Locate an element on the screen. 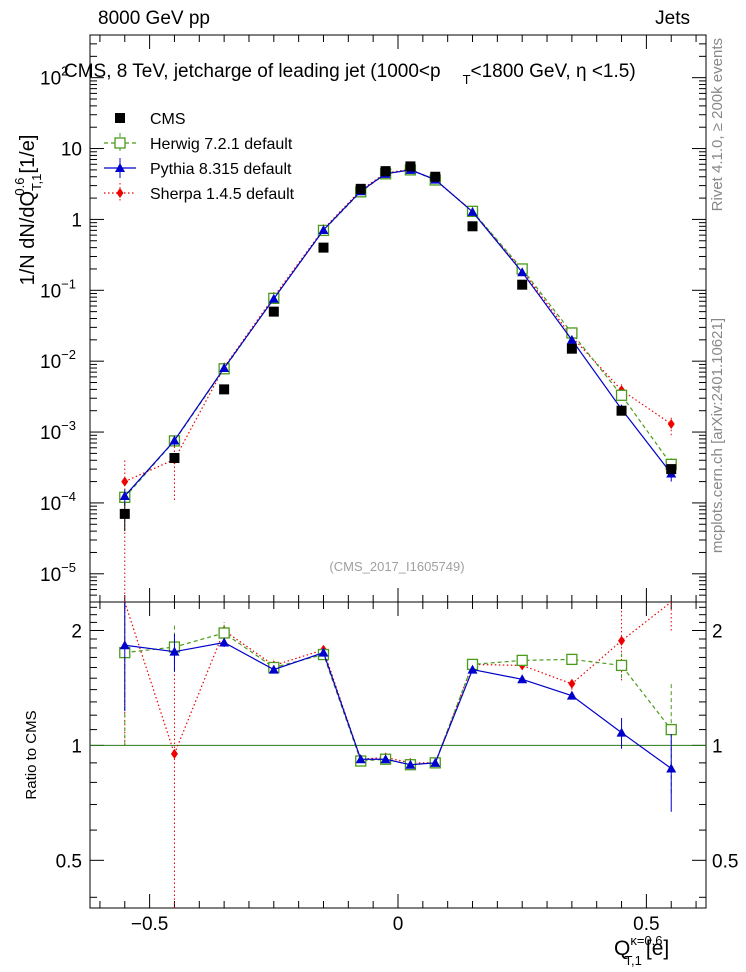  svg-text:1/N dN/dQT,10.6[1/e]: 1/N dN/dQT,10.6 [1/e] is located at coordinates (28, 210).